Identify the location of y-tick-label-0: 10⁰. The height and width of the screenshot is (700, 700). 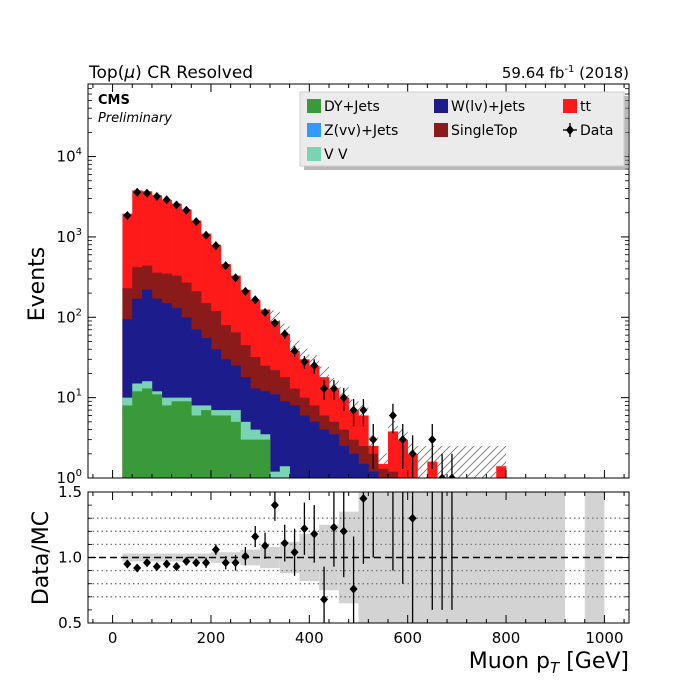
(69, 477).